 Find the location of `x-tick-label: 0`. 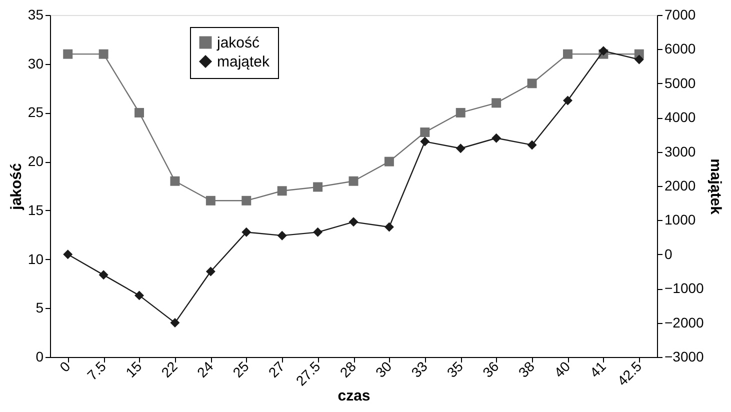

x-tick-label: 0 is located at coordinates (65, 366).